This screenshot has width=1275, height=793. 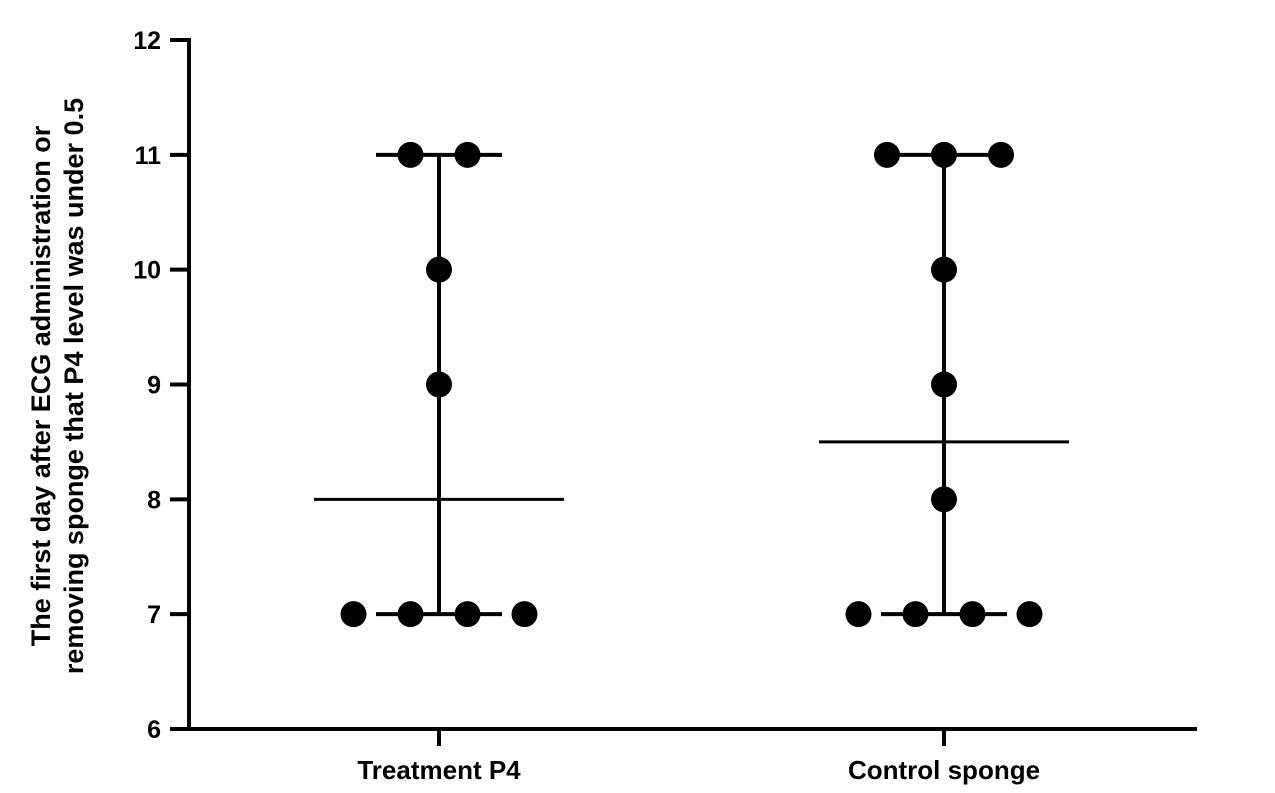 I want to click on y-tick-label: 11, so click(x=148, y=156).